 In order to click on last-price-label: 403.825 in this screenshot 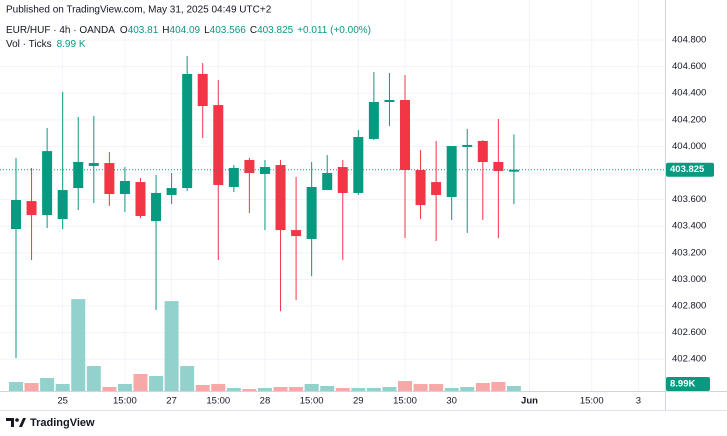, I will do `click(687, 169)`.